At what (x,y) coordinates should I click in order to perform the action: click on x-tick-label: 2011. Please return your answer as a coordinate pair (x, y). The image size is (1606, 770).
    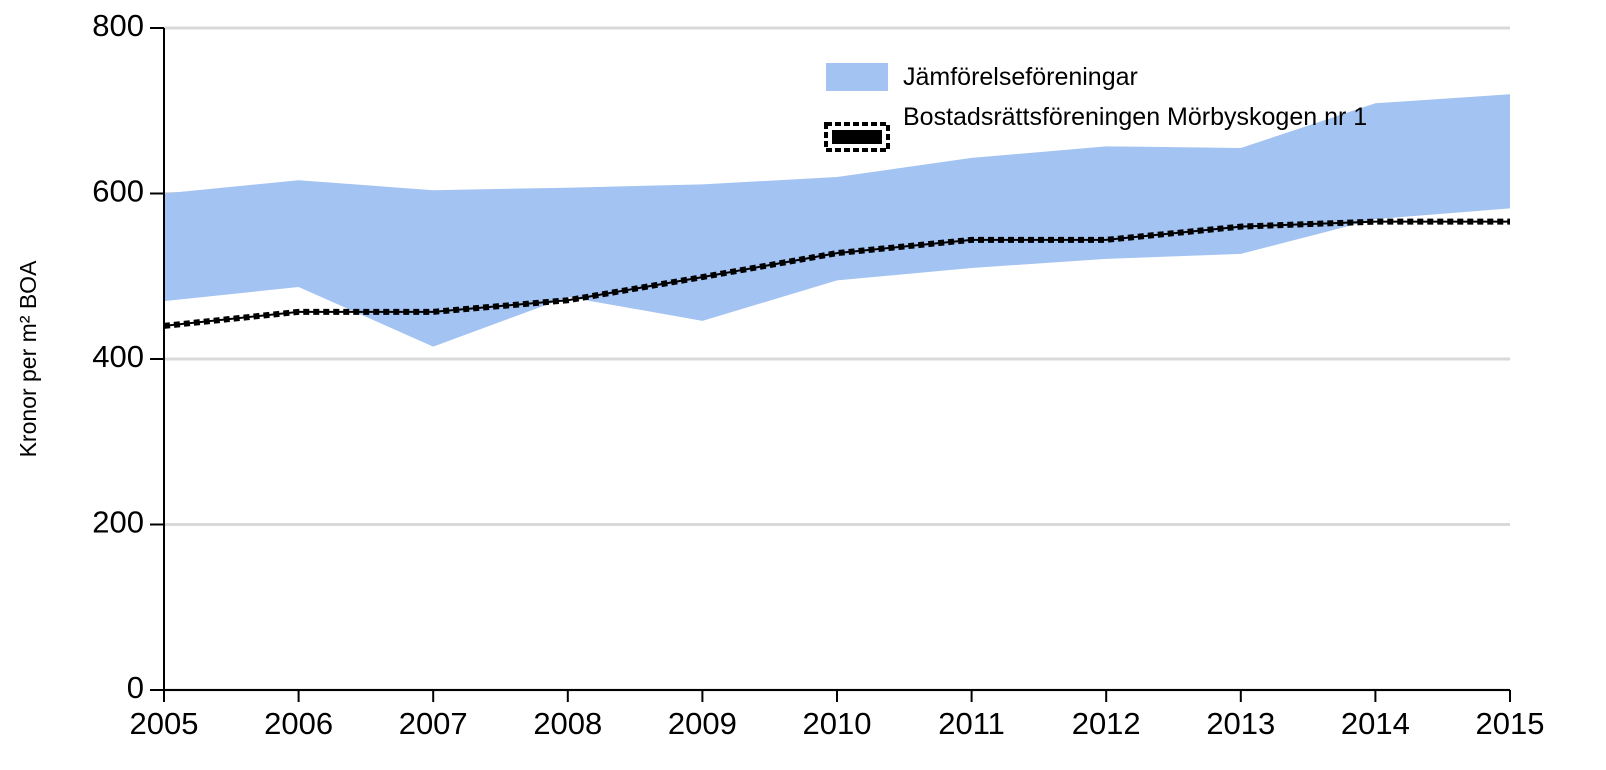
    Looking at the image, I should click on (971, 723).